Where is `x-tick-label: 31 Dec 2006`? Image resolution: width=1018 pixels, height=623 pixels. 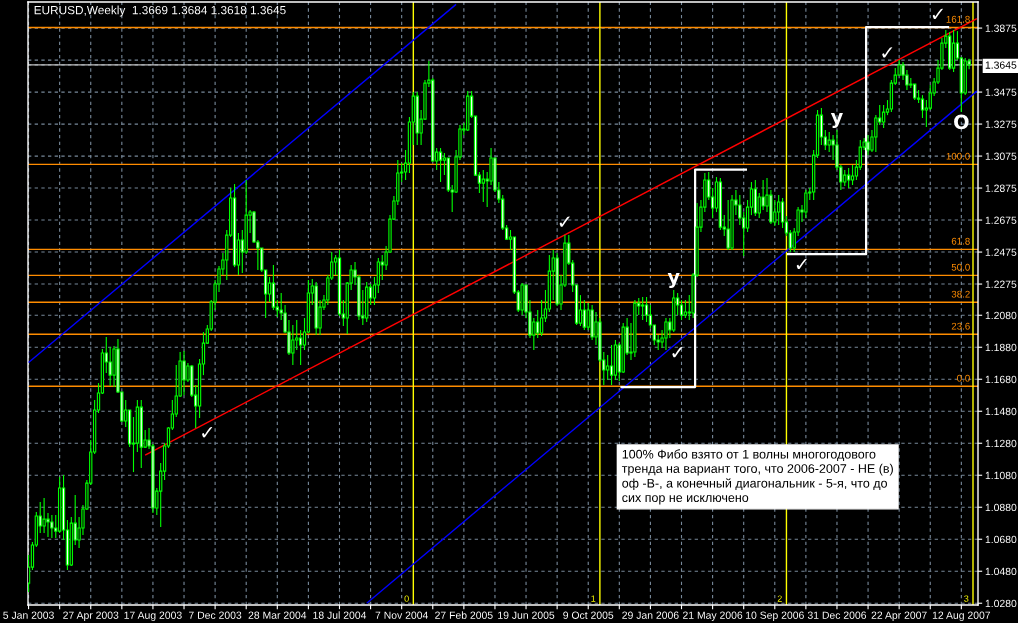
x-tick-label: 31 Dec 2006 is located at coordinates (837, 615).